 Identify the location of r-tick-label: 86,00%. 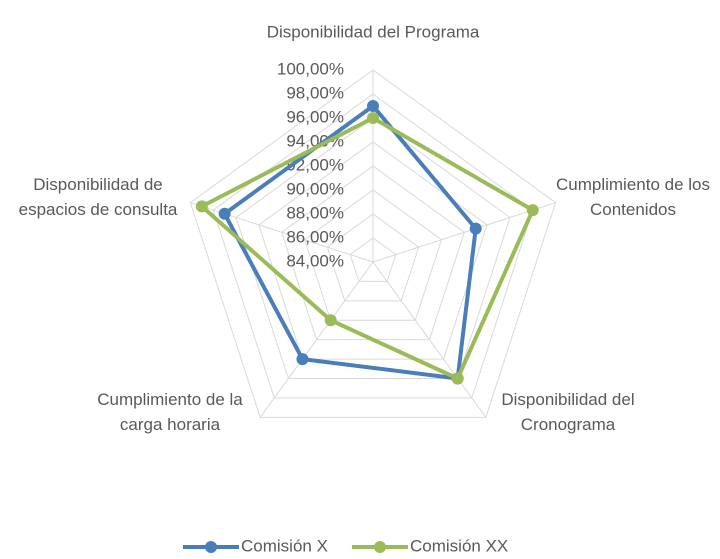
(315, 236).